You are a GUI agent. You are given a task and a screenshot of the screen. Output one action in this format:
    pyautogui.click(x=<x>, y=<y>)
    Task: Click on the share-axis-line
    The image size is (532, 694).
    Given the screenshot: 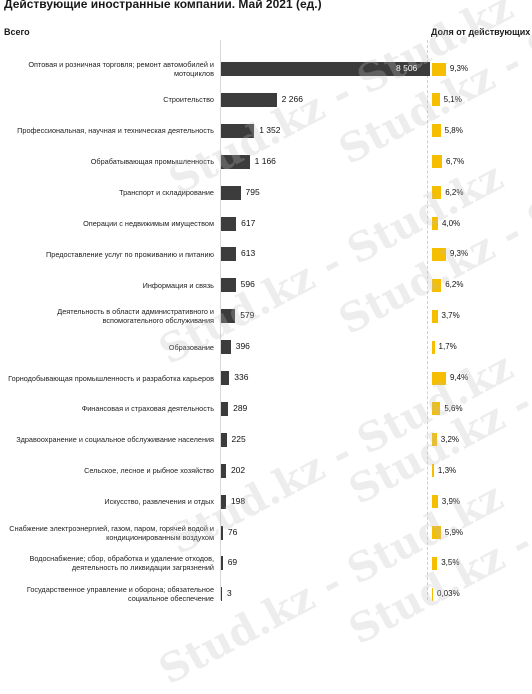 What is the action you would take?
    pyautogui.click(x=427, y=320)
    